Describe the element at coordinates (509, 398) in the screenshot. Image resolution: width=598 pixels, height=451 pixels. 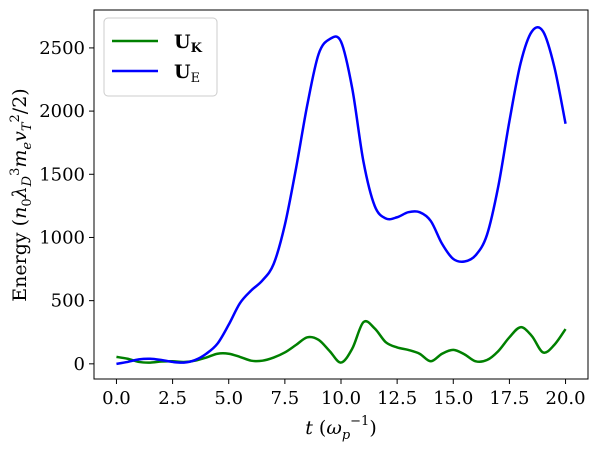
I see `x-tick-label: 17.5` at that location.